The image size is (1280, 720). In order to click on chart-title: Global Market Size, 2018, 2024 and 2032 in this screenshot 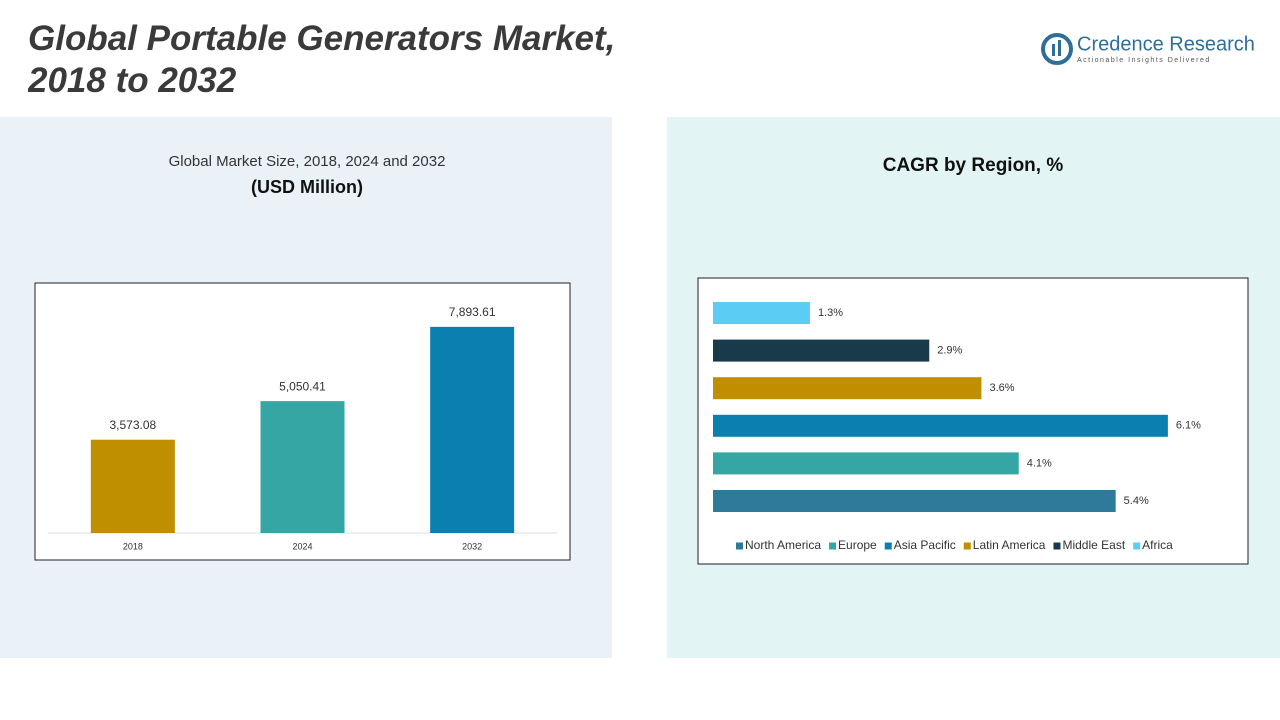, I will do `click(307, 161)`.